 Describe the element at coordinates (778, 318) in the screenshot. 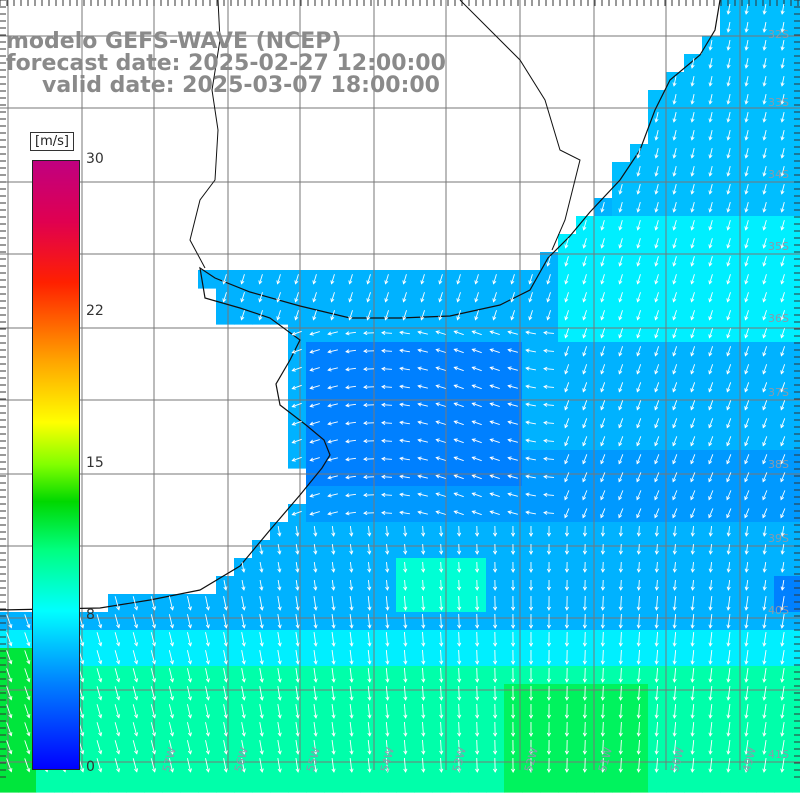

I see `lat-label: 36S` at that location.